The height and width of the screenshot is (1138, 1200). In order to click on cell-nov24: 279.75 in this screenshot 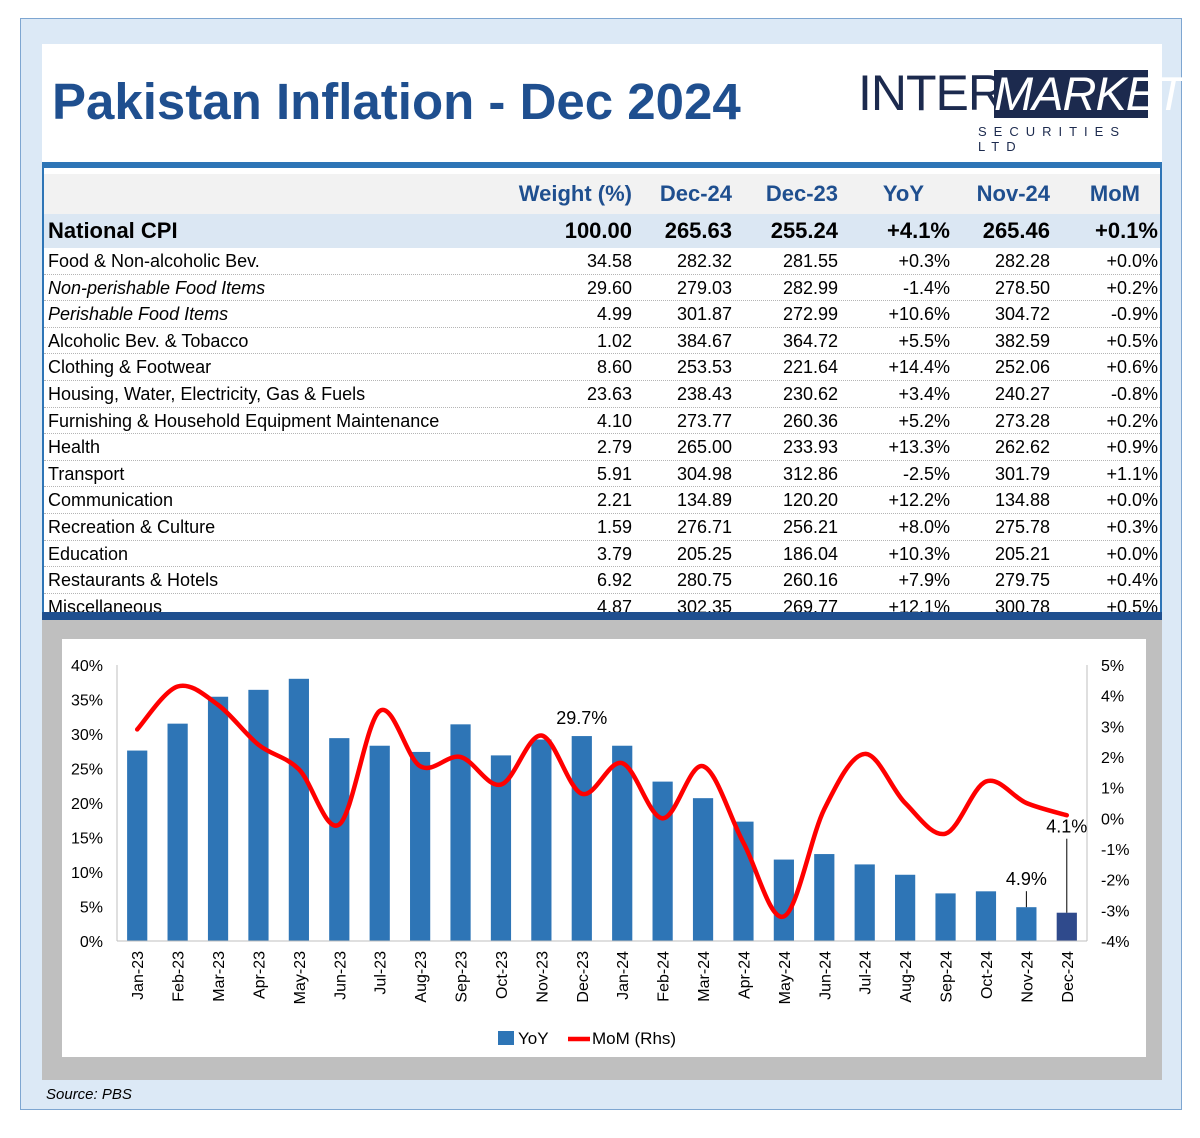, I will do `click(1022, 580)`.